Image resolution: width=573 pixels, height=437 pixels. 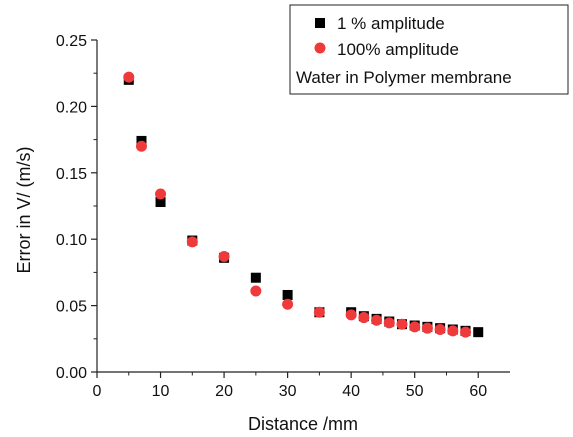 What do you see at coordinates (71, 41) in the screenshot?
I see `y-tick-label: 0.25` at bounding box center [71, 41].